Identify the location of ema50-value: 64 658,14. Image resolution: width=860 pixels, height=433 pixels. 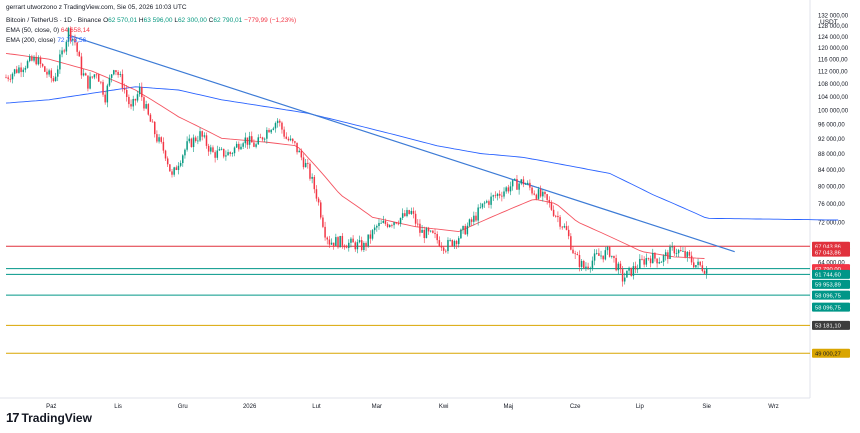
(75, 30).